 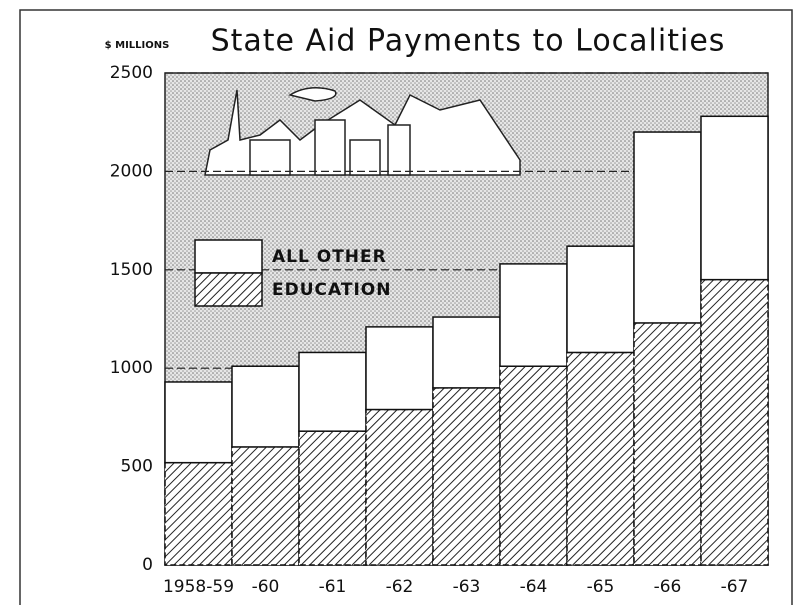 What do you see at coordinates (735, 587) in the screenshot?
I see `x-tick-label: -67` at bounding box center [735, 587].